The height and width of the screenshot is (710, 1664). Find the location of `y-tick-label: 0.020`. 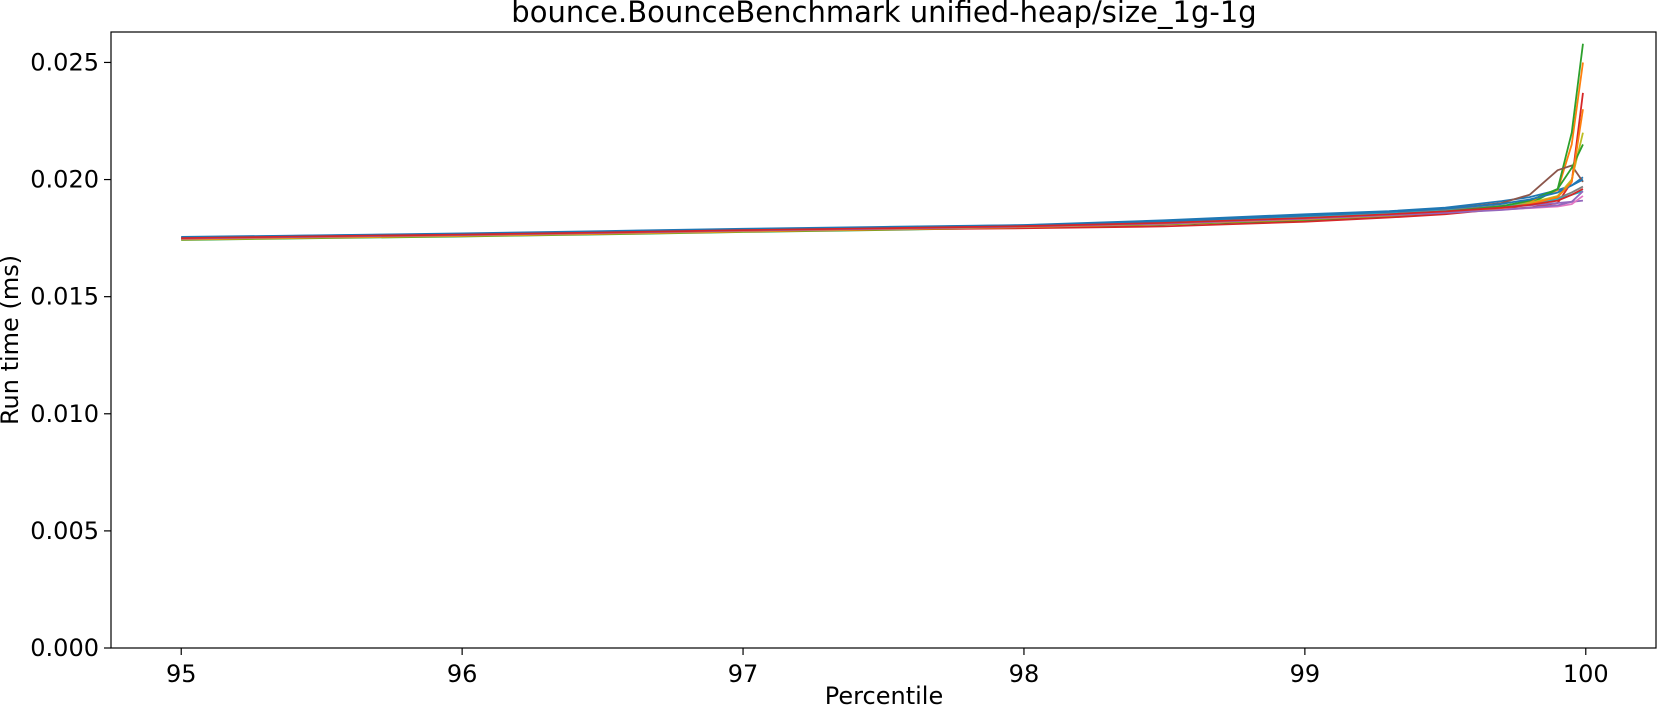

y-tick-label: 0.020 is located at coordinates (64, 180).